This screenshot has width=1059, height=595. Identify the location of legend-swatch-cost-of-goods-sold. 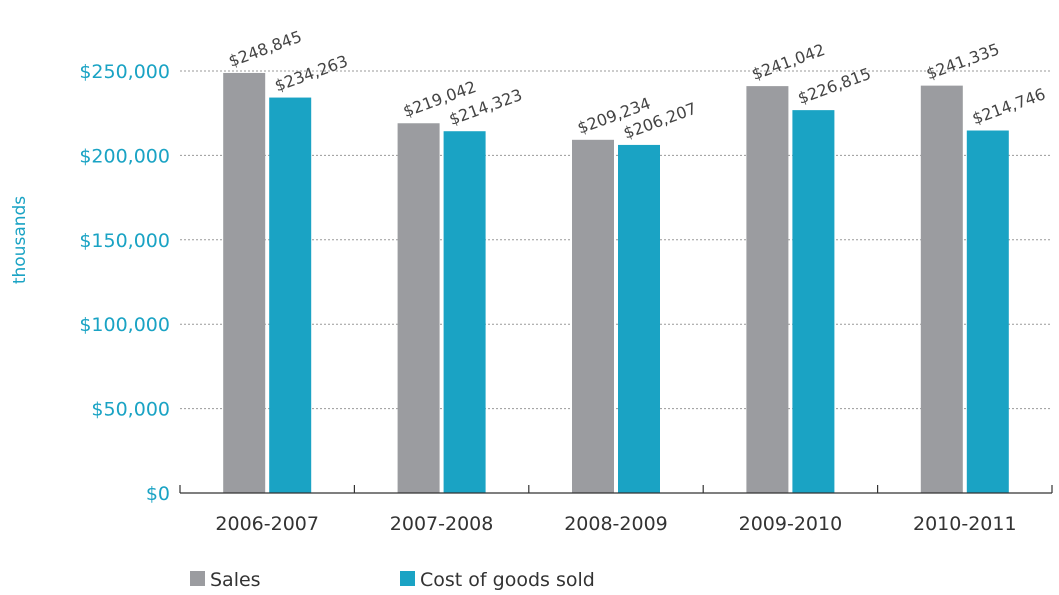
(407, 578).